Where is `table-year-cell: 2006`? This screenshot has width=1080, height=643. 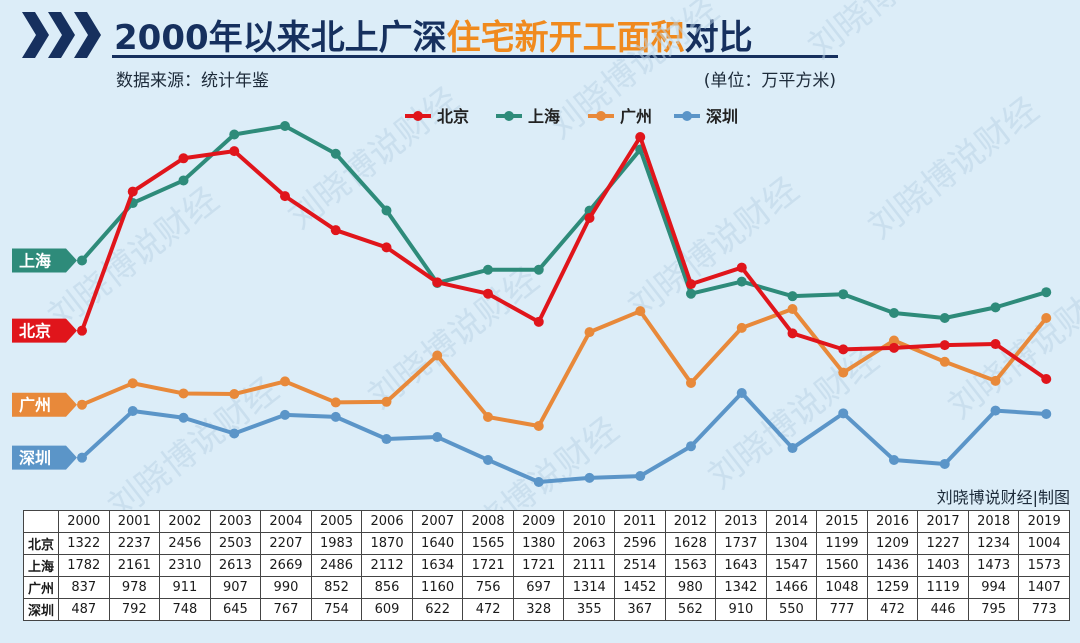
table-year-cell: 2006 is located at coordinates (387, 521).